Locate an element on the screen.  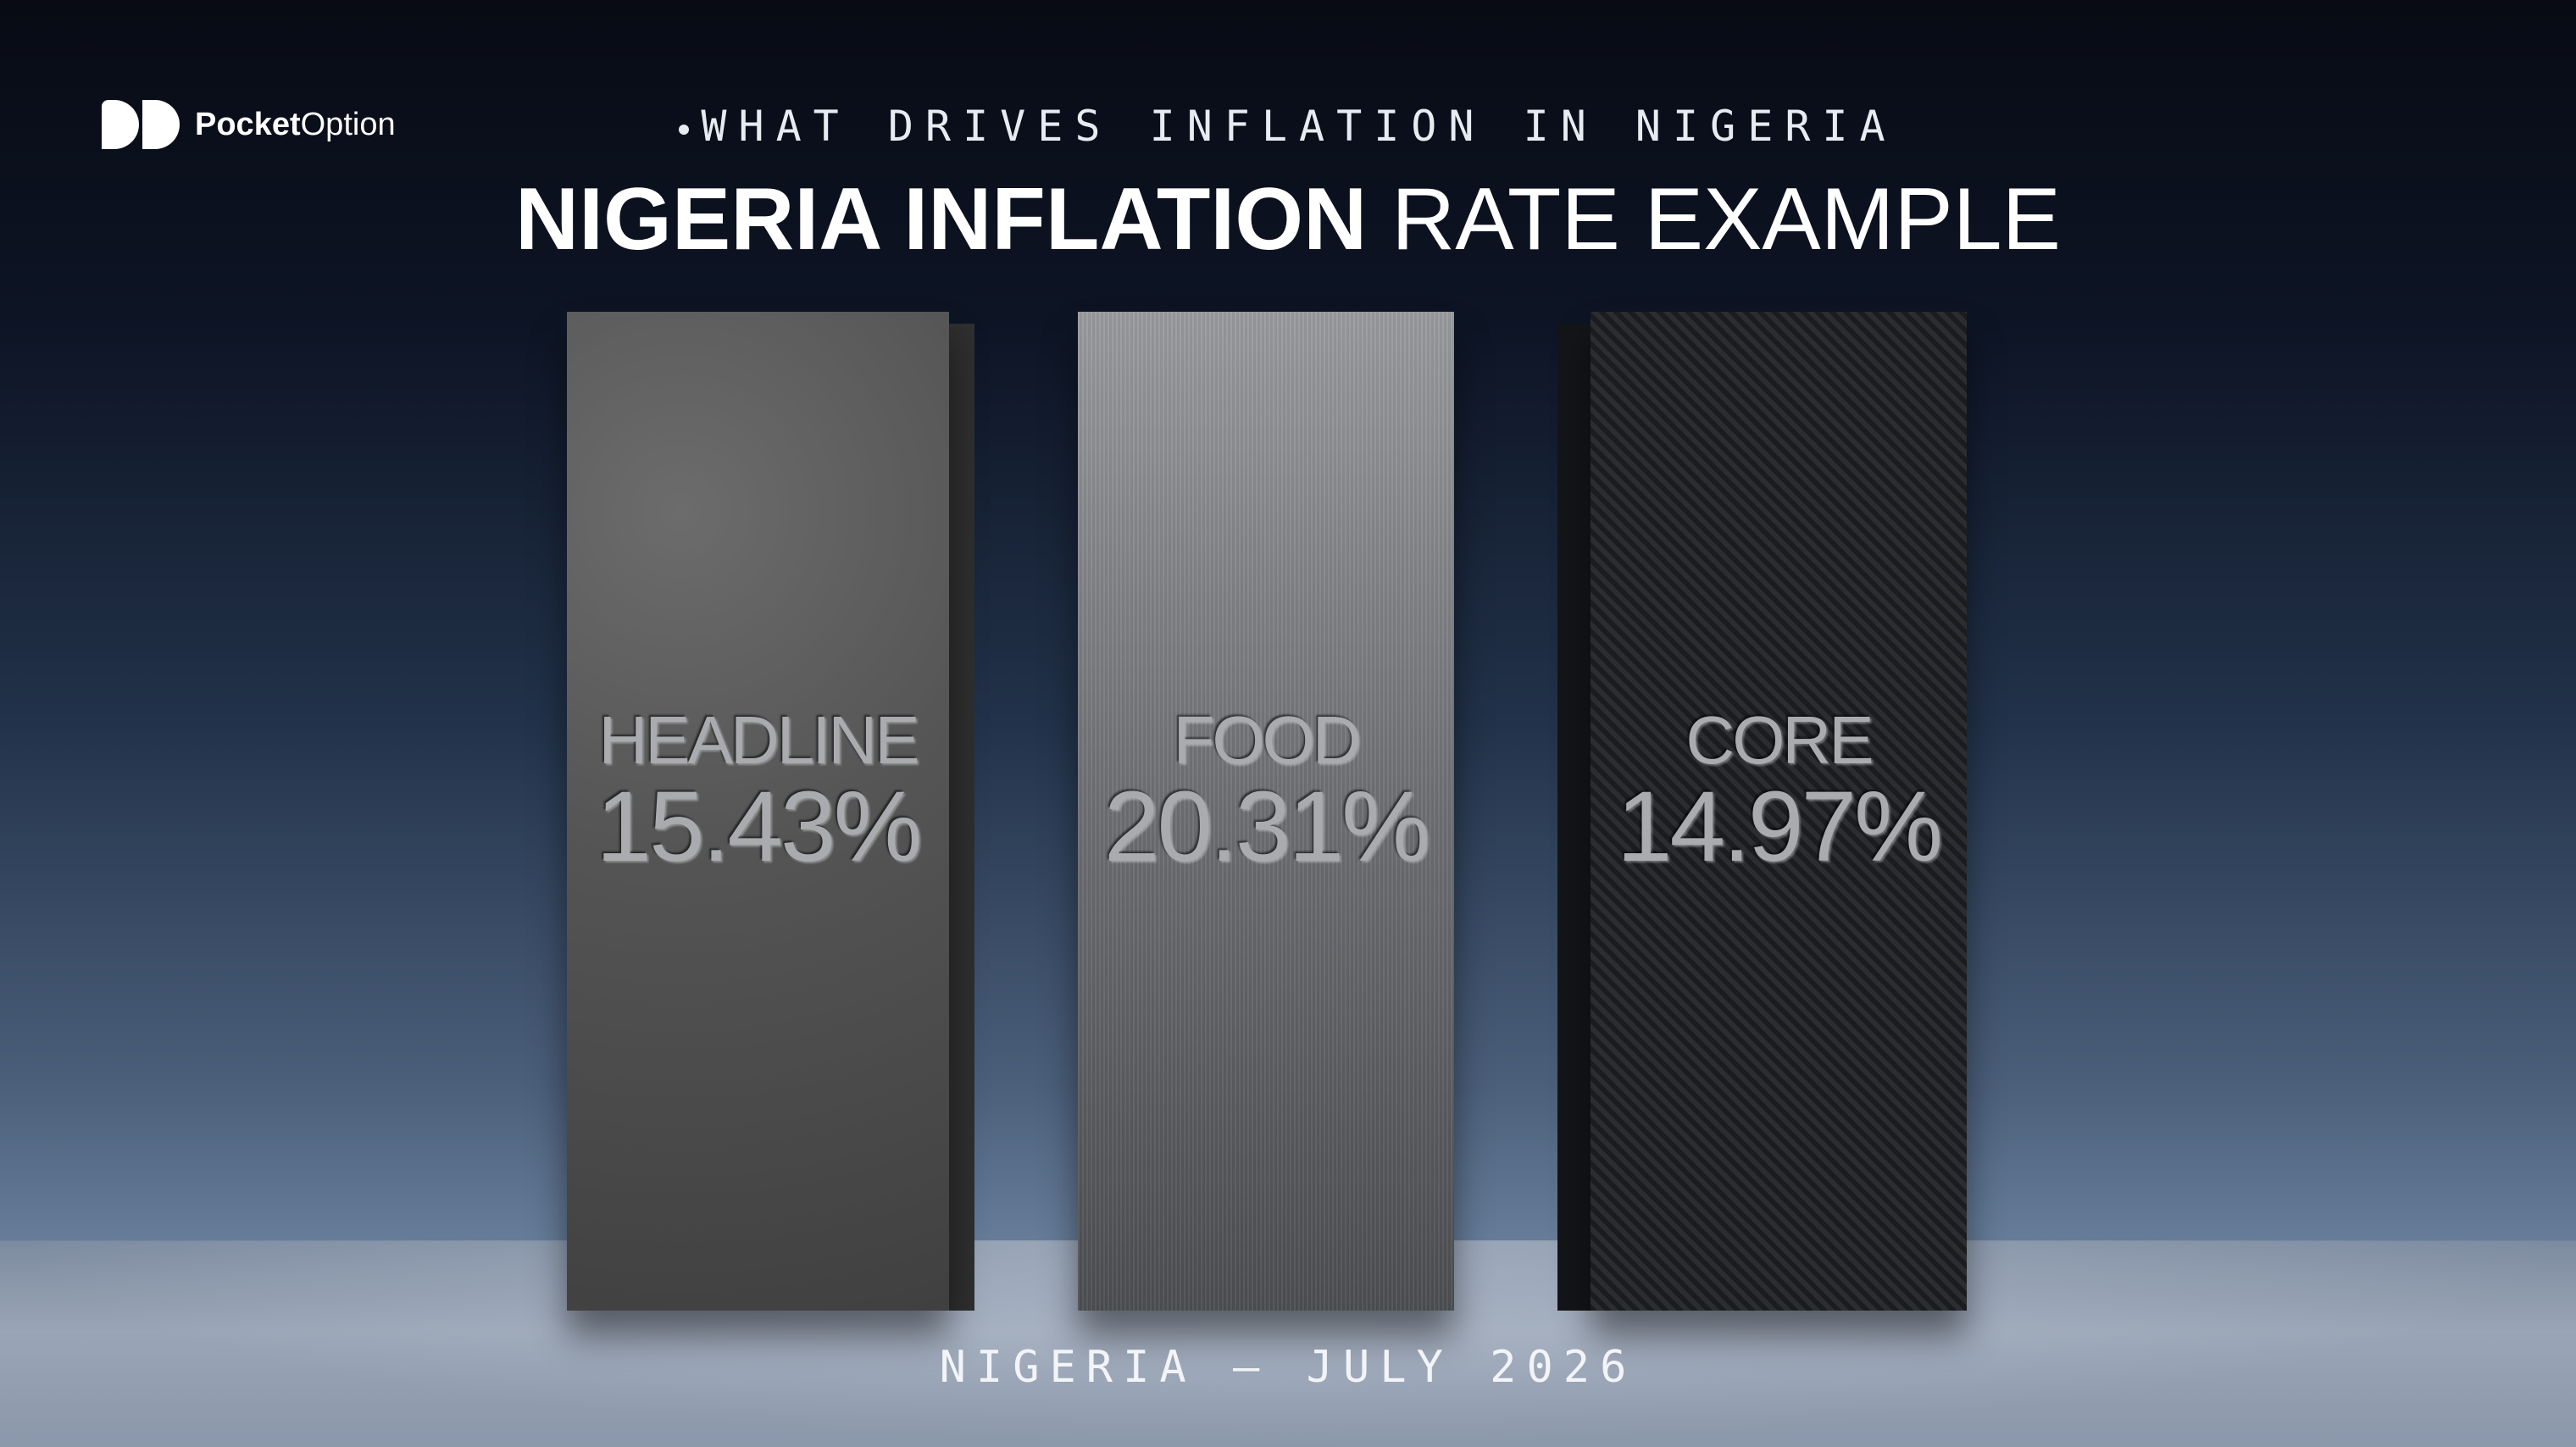
title-bold: NIGERIA INFLATION is located at coordinates (941, 219).